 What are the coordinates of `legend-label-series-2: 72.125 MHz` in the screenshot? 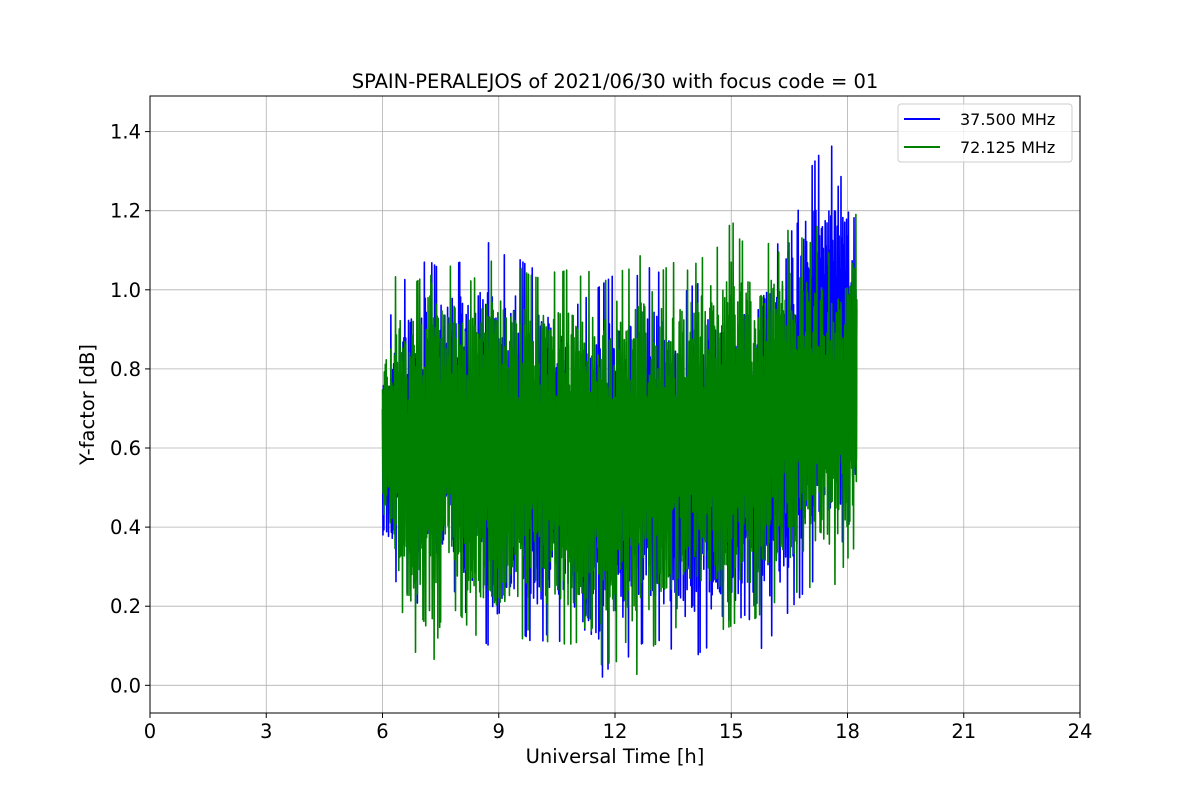 It's located at (1007, 147).